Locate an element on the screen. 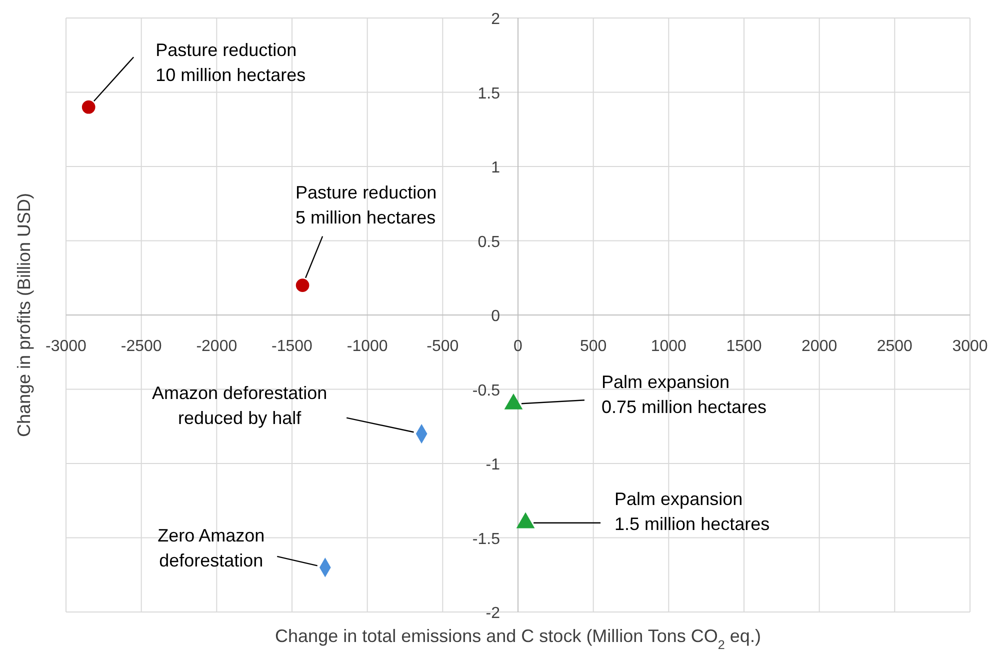 This screenshot has width=995, height=660. x-tick-label: 2500 is located at coordinates (894, 346).